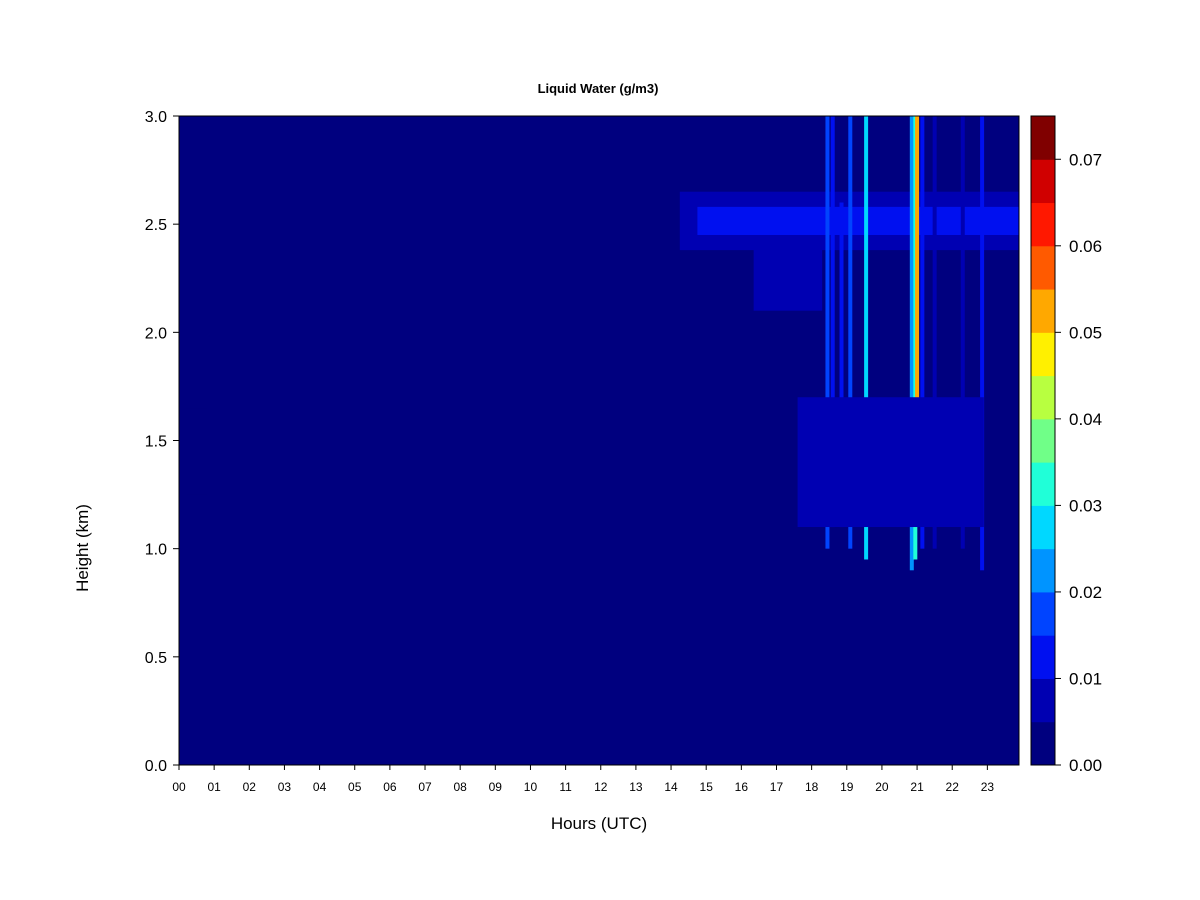 Image resolution: width=1200 pixels, height=900 pixels. What do you see at coordinates (707, 787) in the screenshot?
I see `x-tick-label: 15` at bounding box center [707, 787].